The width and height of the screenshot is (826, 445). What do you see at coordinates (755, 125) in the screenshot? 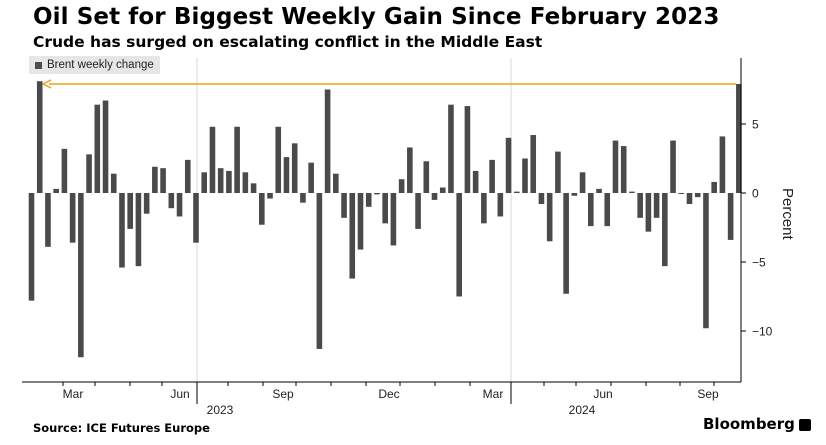
I see `y-tick-label: 5` at bounding box center [755, 125].